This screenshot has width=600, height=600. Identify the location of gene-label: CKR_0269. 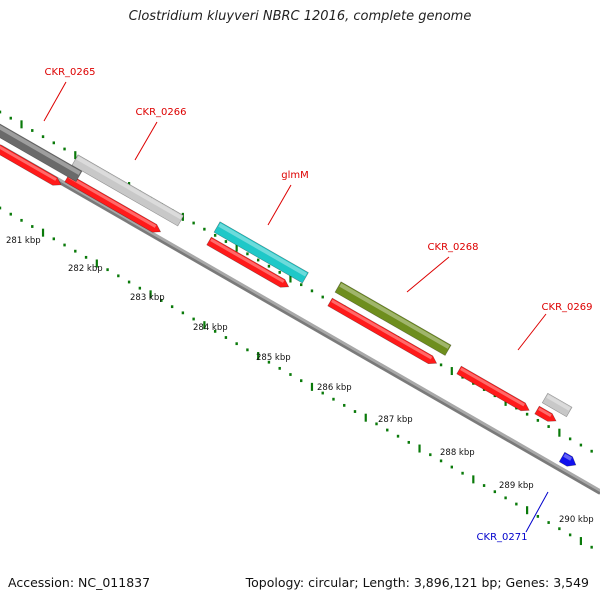
(567, 307).